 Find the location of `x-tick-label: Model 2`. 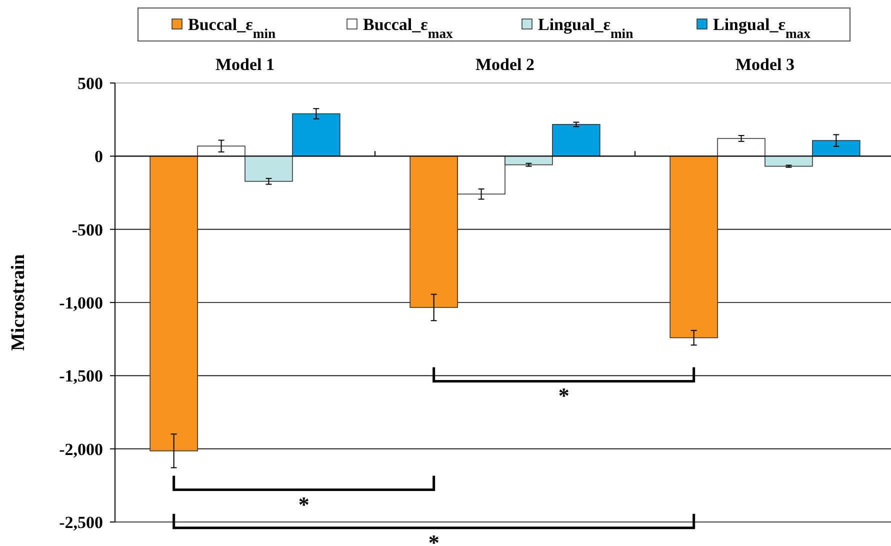

x-tick-label: Model 2 is located at coordinates (505, 64).